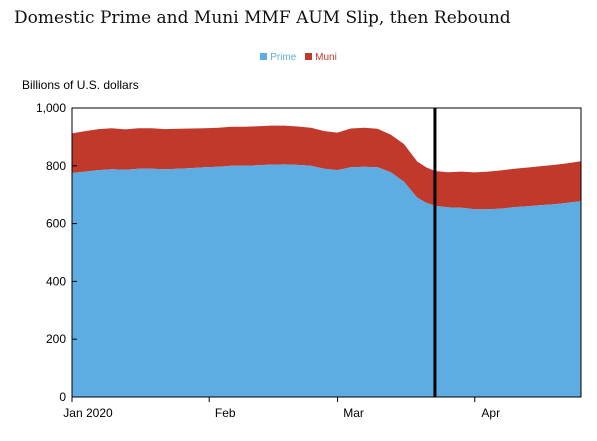  Describe the element at coordinates (80, 85) in the screenshot. I see `y-axis-units-label: Billions of U.S. dollars` at that location.